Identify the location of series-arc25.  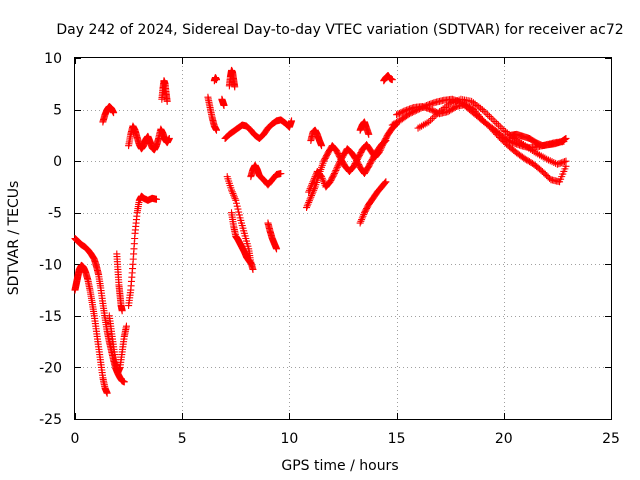
(481, 143).